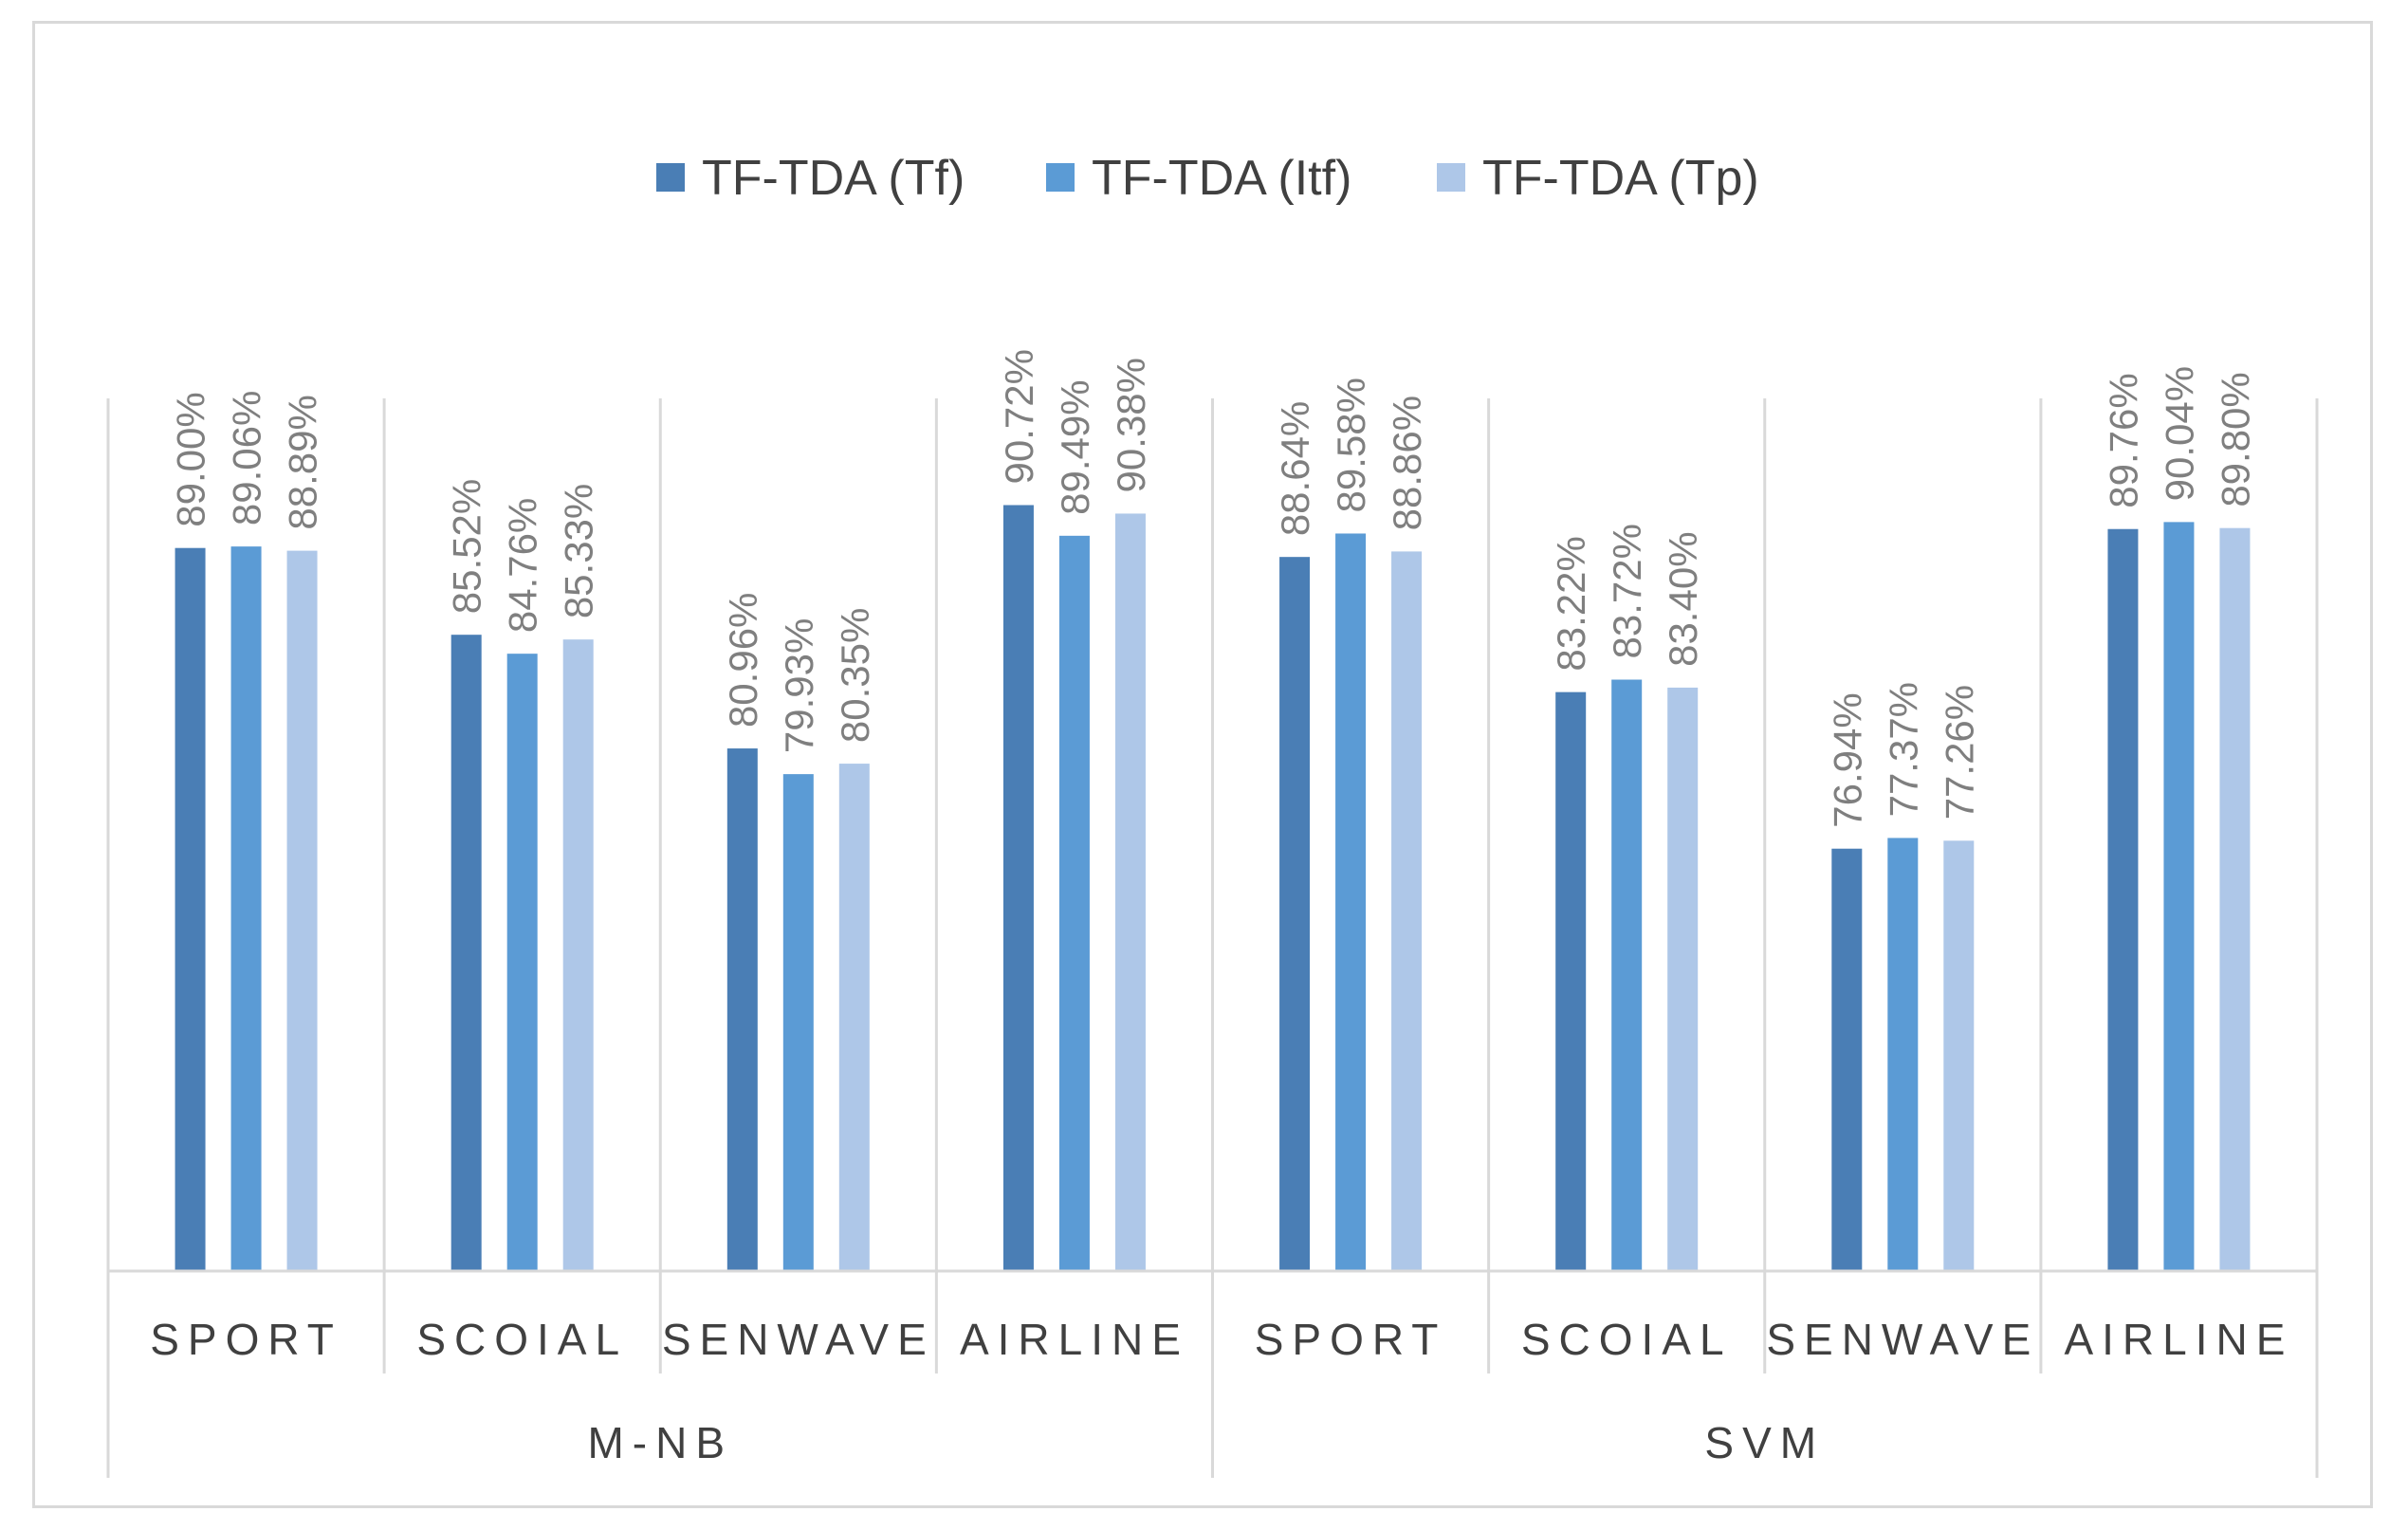 The height and width of the screenshot is (1530, 2408). Describe the element at coordinates (1627, 591) in the screenshot. I see `value-label-2-6: 83.72%` at that location.